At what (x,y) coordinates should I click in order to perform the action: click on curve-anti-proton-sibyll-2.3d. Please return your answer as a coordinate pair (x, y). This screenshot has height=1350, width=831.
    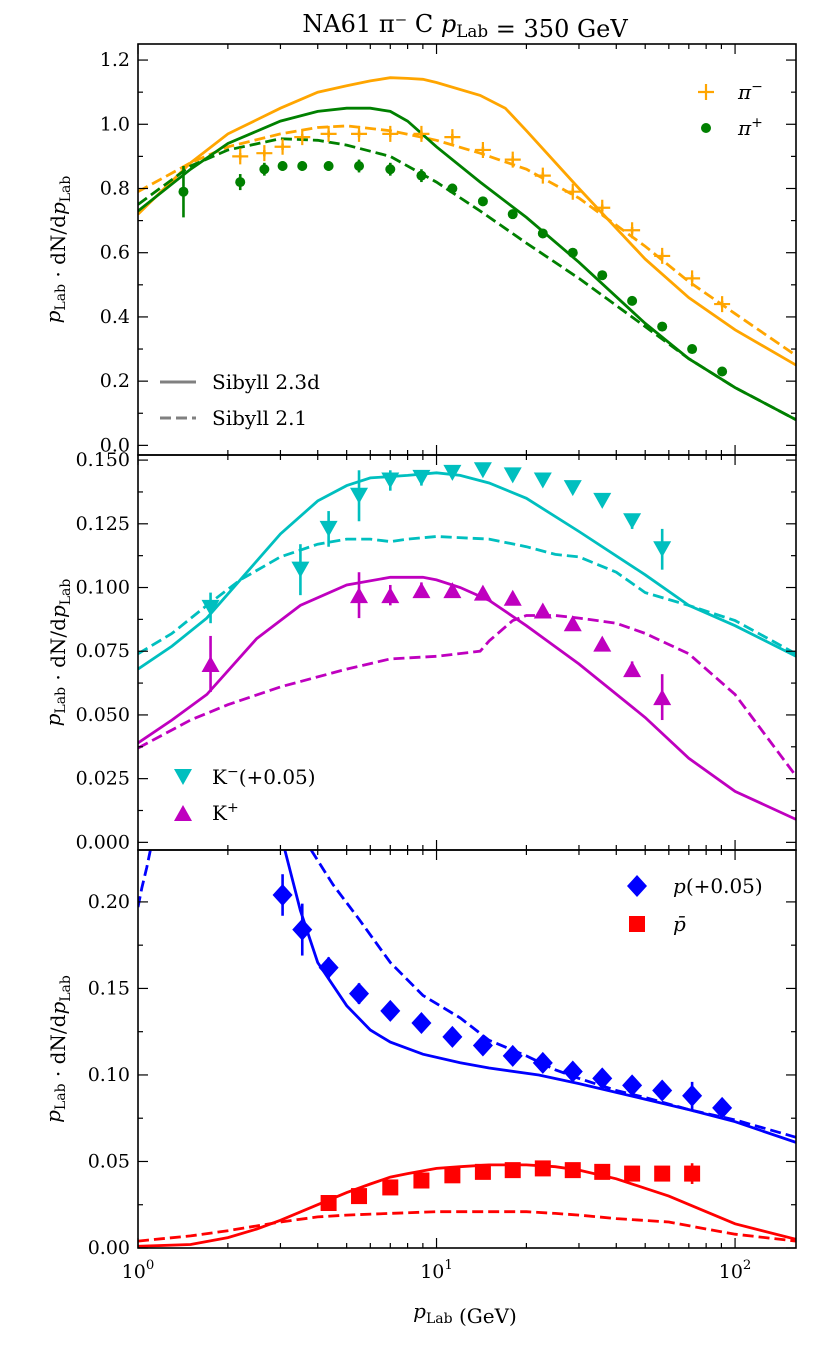
    Looking at the image, I should click on (467, 1205).